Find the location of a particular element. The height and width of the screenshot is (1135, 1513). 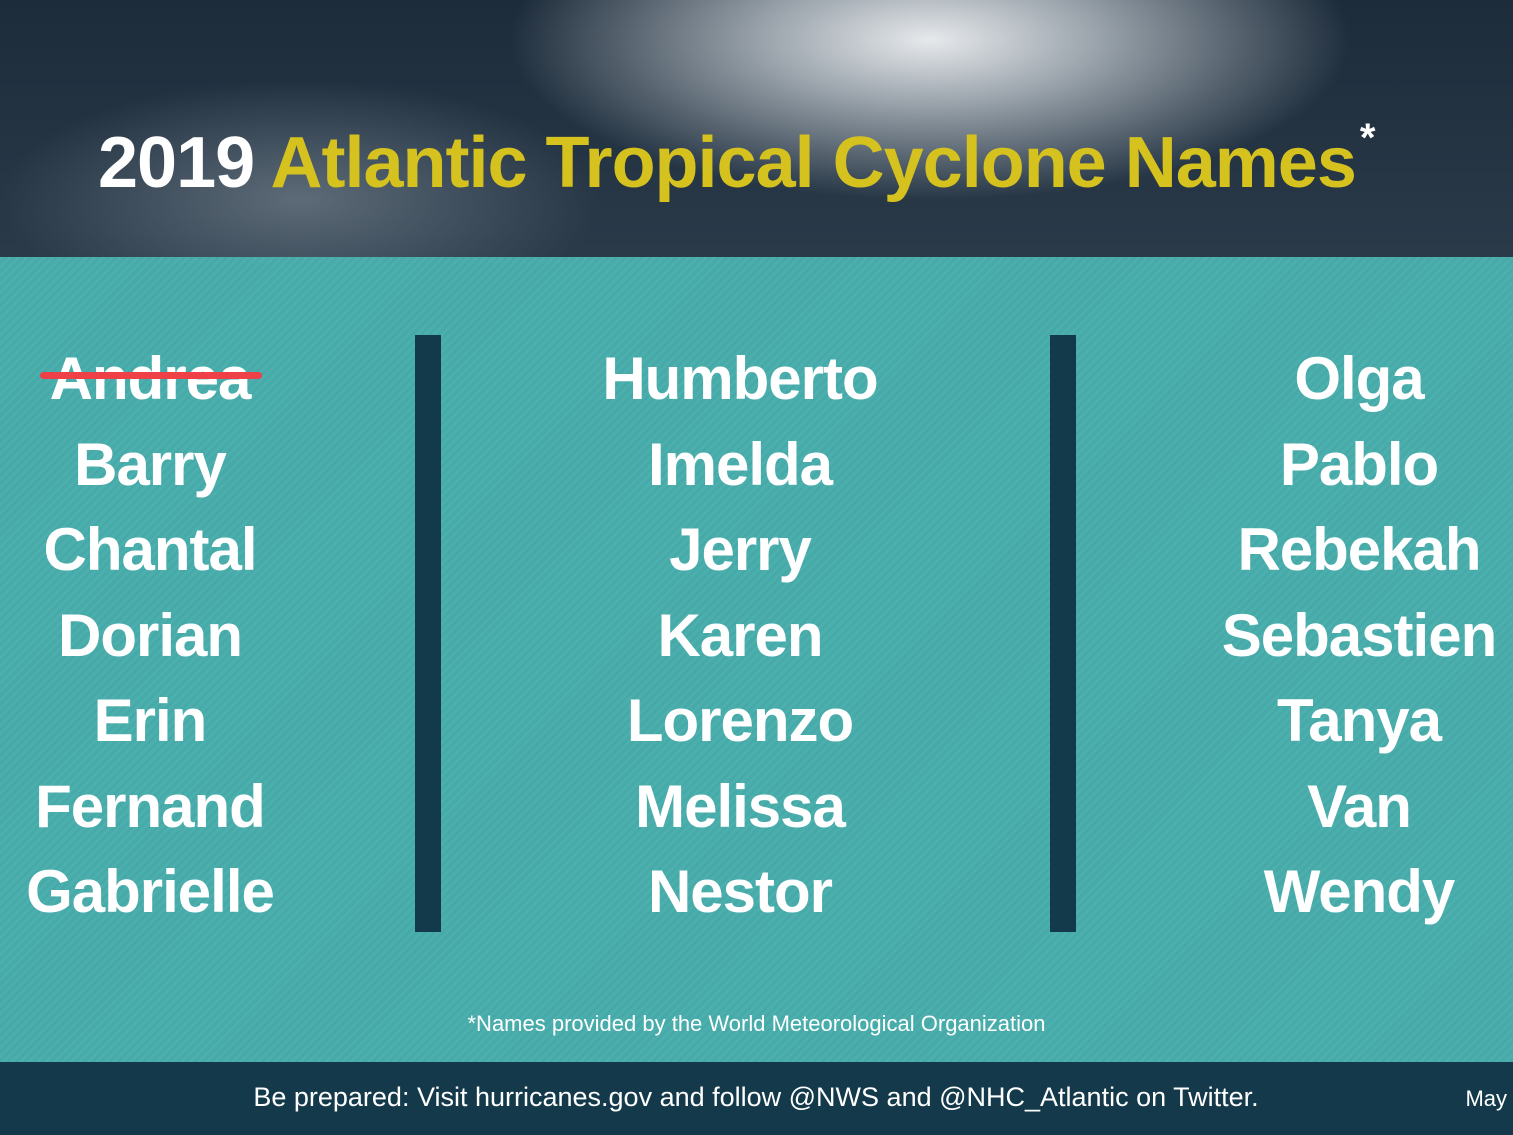

name-item: Sebastien is located at coordinates (1359, 635).